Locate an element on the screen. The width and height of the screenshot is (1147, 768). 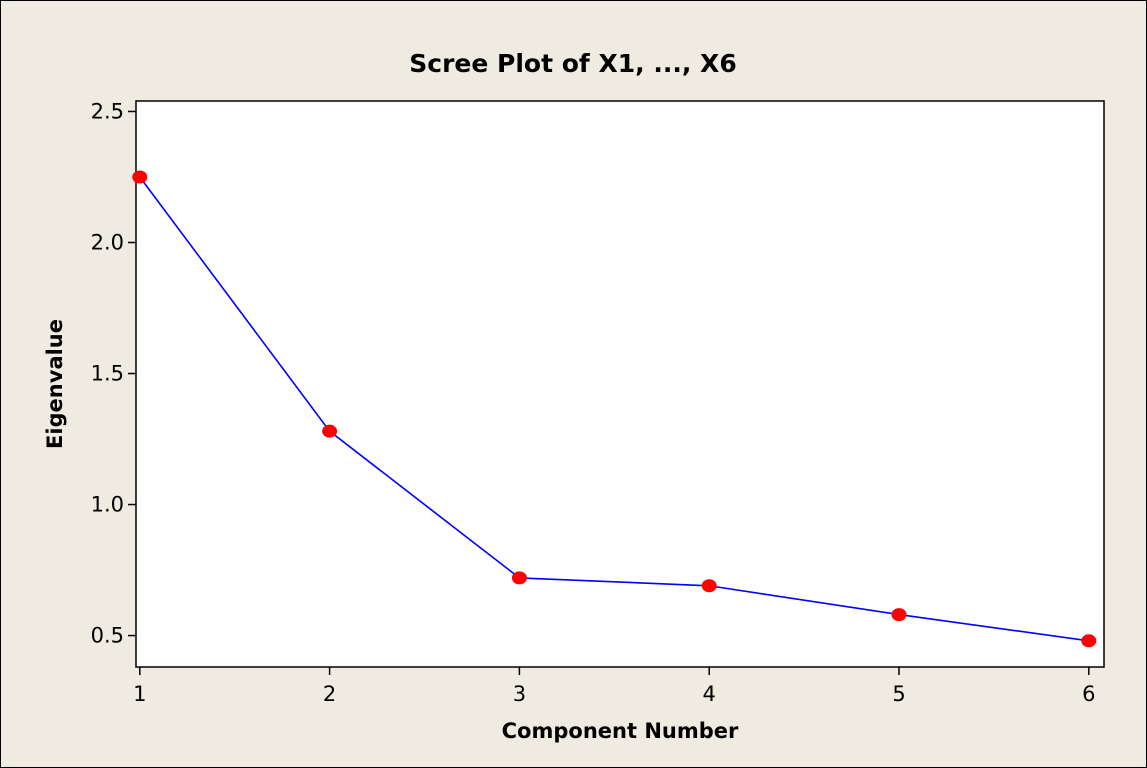
x-tick-label: 6 is located at coordinates (1088, 694).